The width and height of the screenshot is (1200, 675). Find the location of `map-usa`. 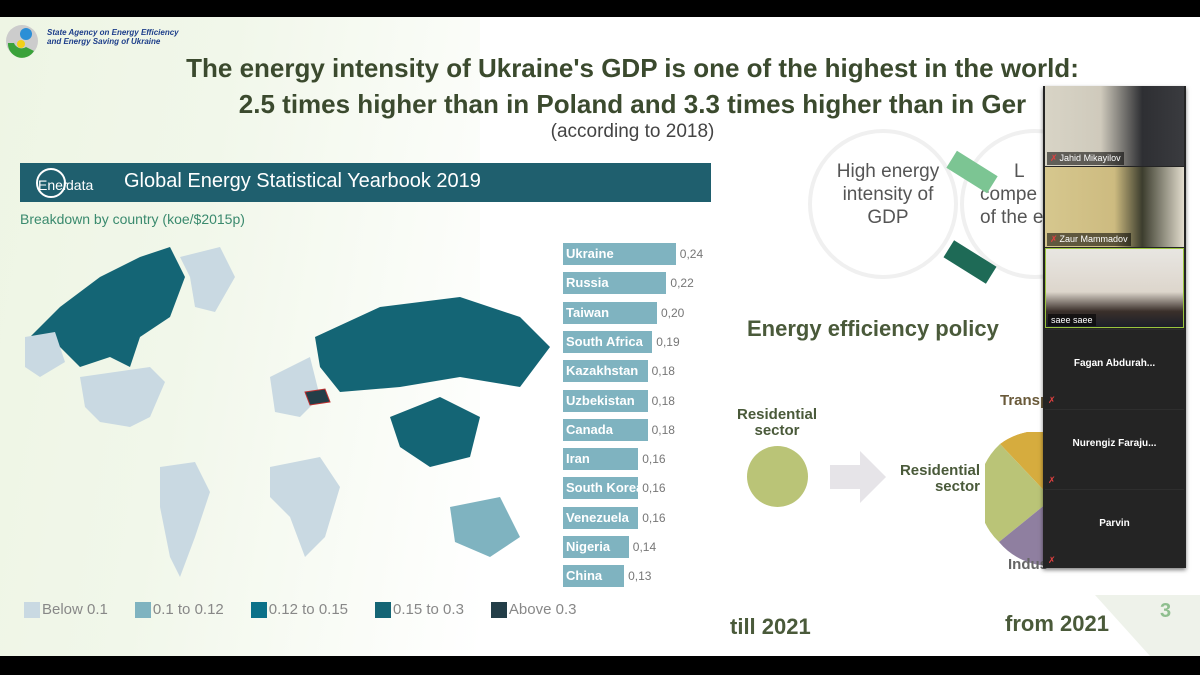

map-usa is located at coordinates (122, 397).